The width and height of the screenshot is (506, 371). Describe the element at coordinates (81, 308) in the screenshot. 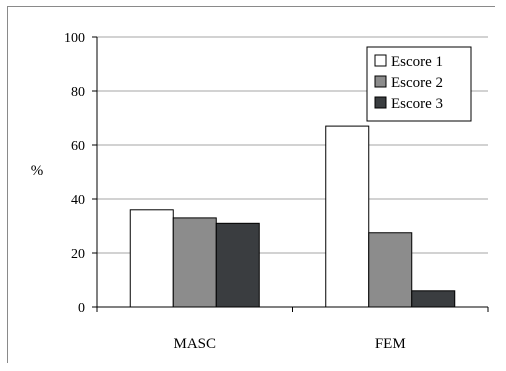

I see `y-tick-label: 0` at that location.